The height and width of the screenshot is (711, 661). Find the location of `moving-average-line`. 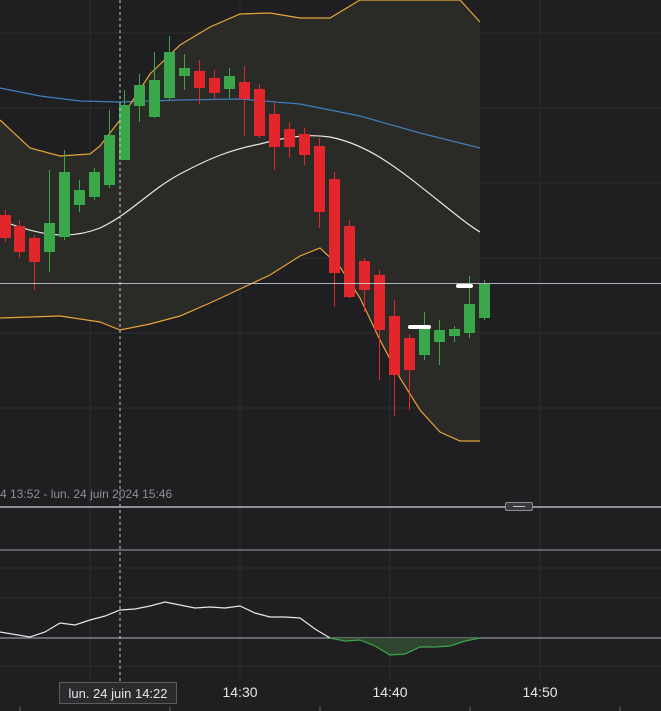

moving-average-line is located at coordinates (240, 118).